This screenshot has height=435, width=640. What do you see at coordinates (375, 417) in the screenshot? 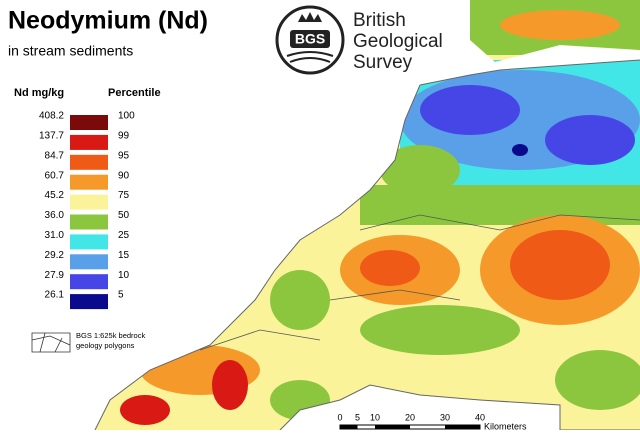
I see `scale-tick-label: 10` at bounding box center [375, 417].